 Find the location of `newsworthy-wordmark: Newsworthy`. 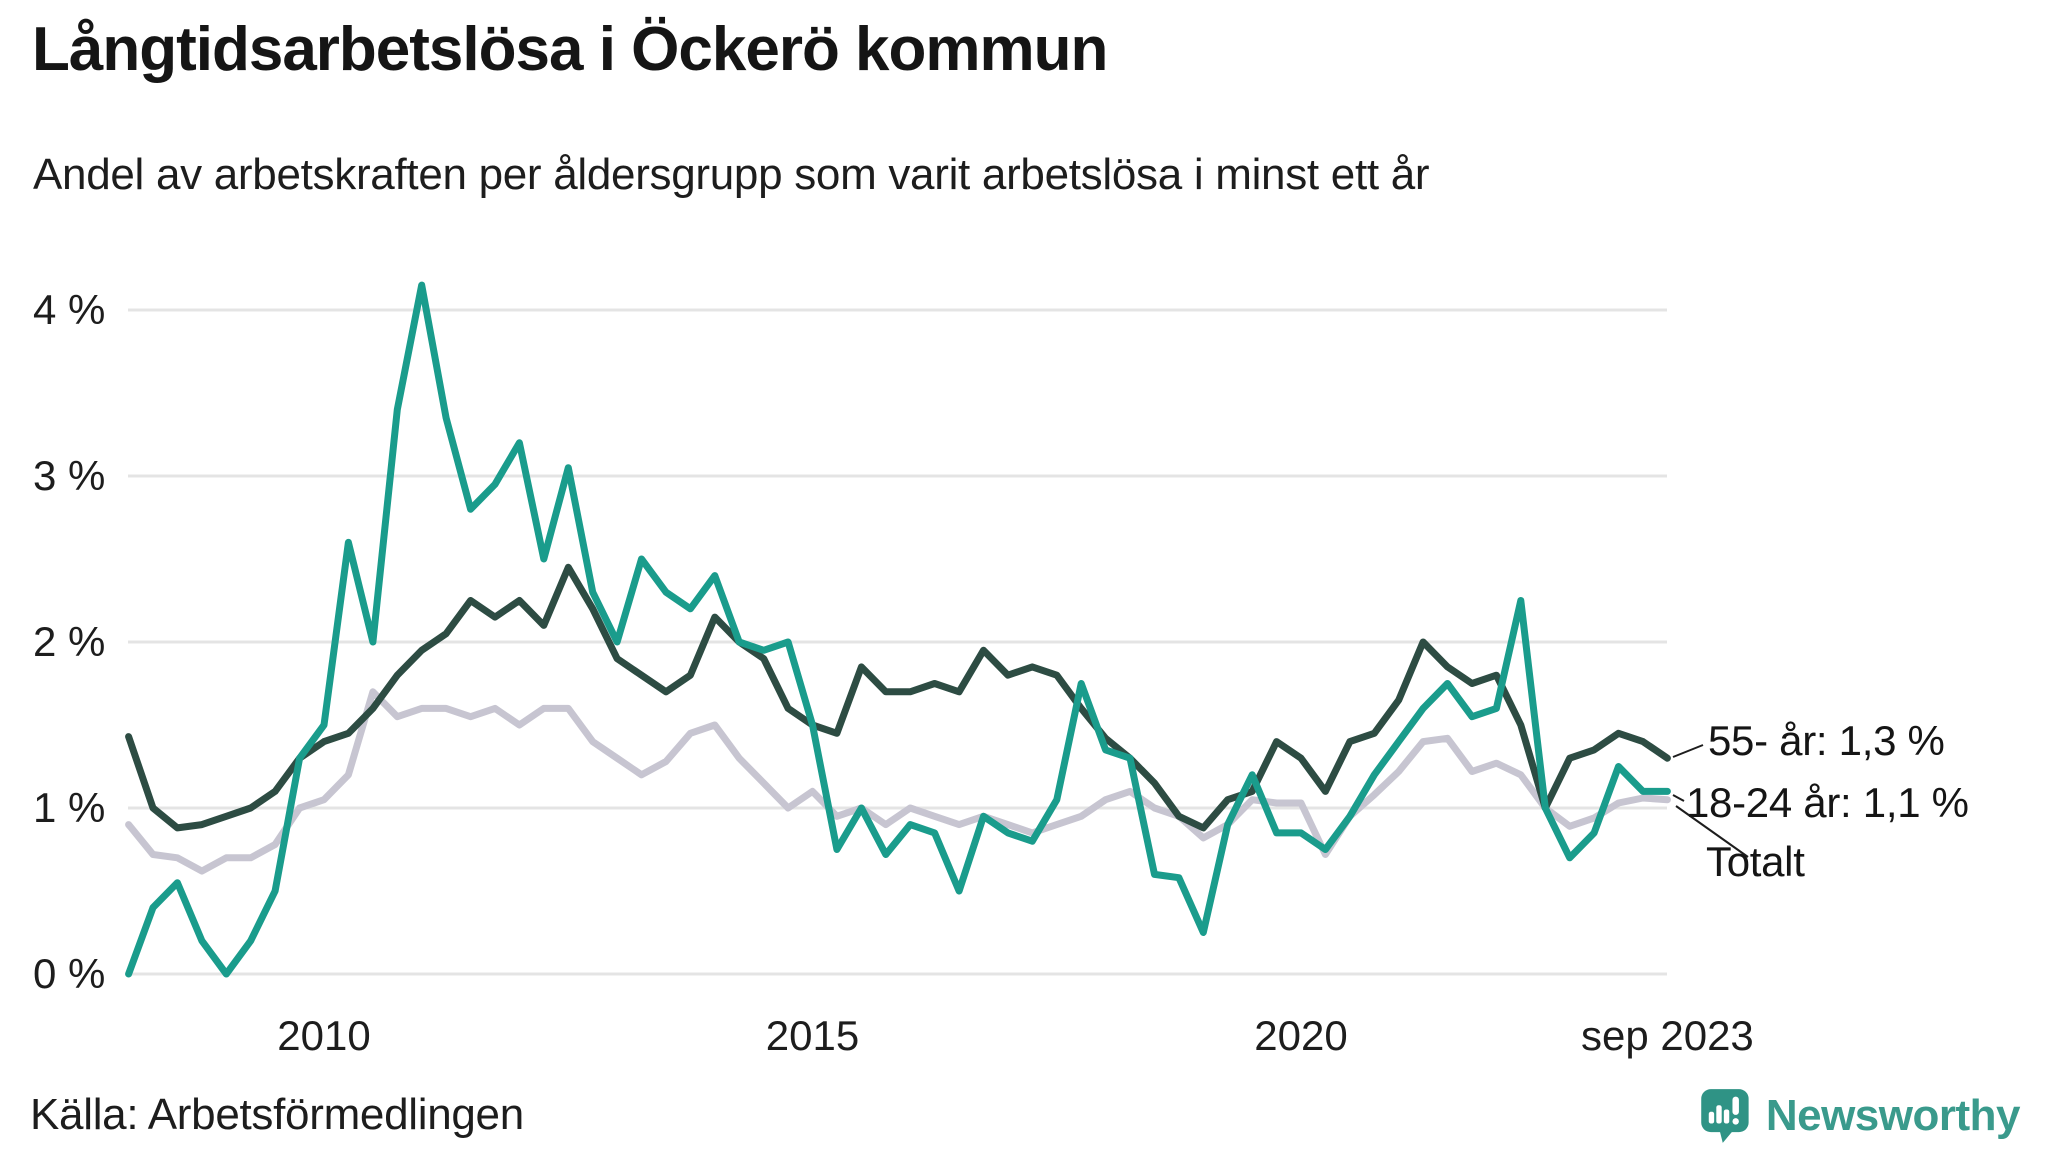

newsworthy-wordmark: Newsworthy is located at coordinates (1893, 1115).